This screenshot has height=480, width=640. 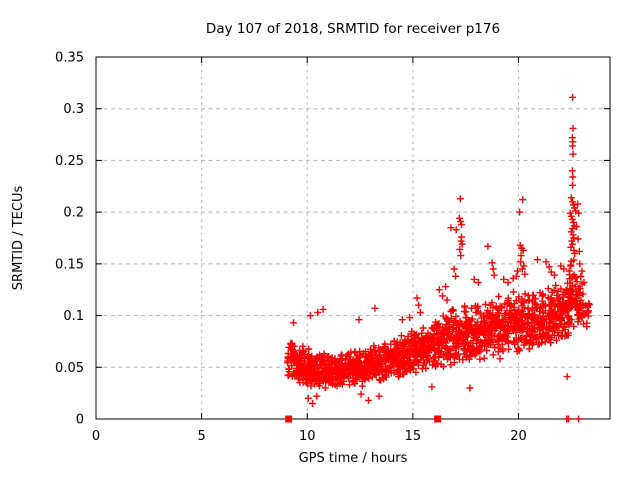 I want to click on y-tick-label: 0.25, so click(x=69, y=161).